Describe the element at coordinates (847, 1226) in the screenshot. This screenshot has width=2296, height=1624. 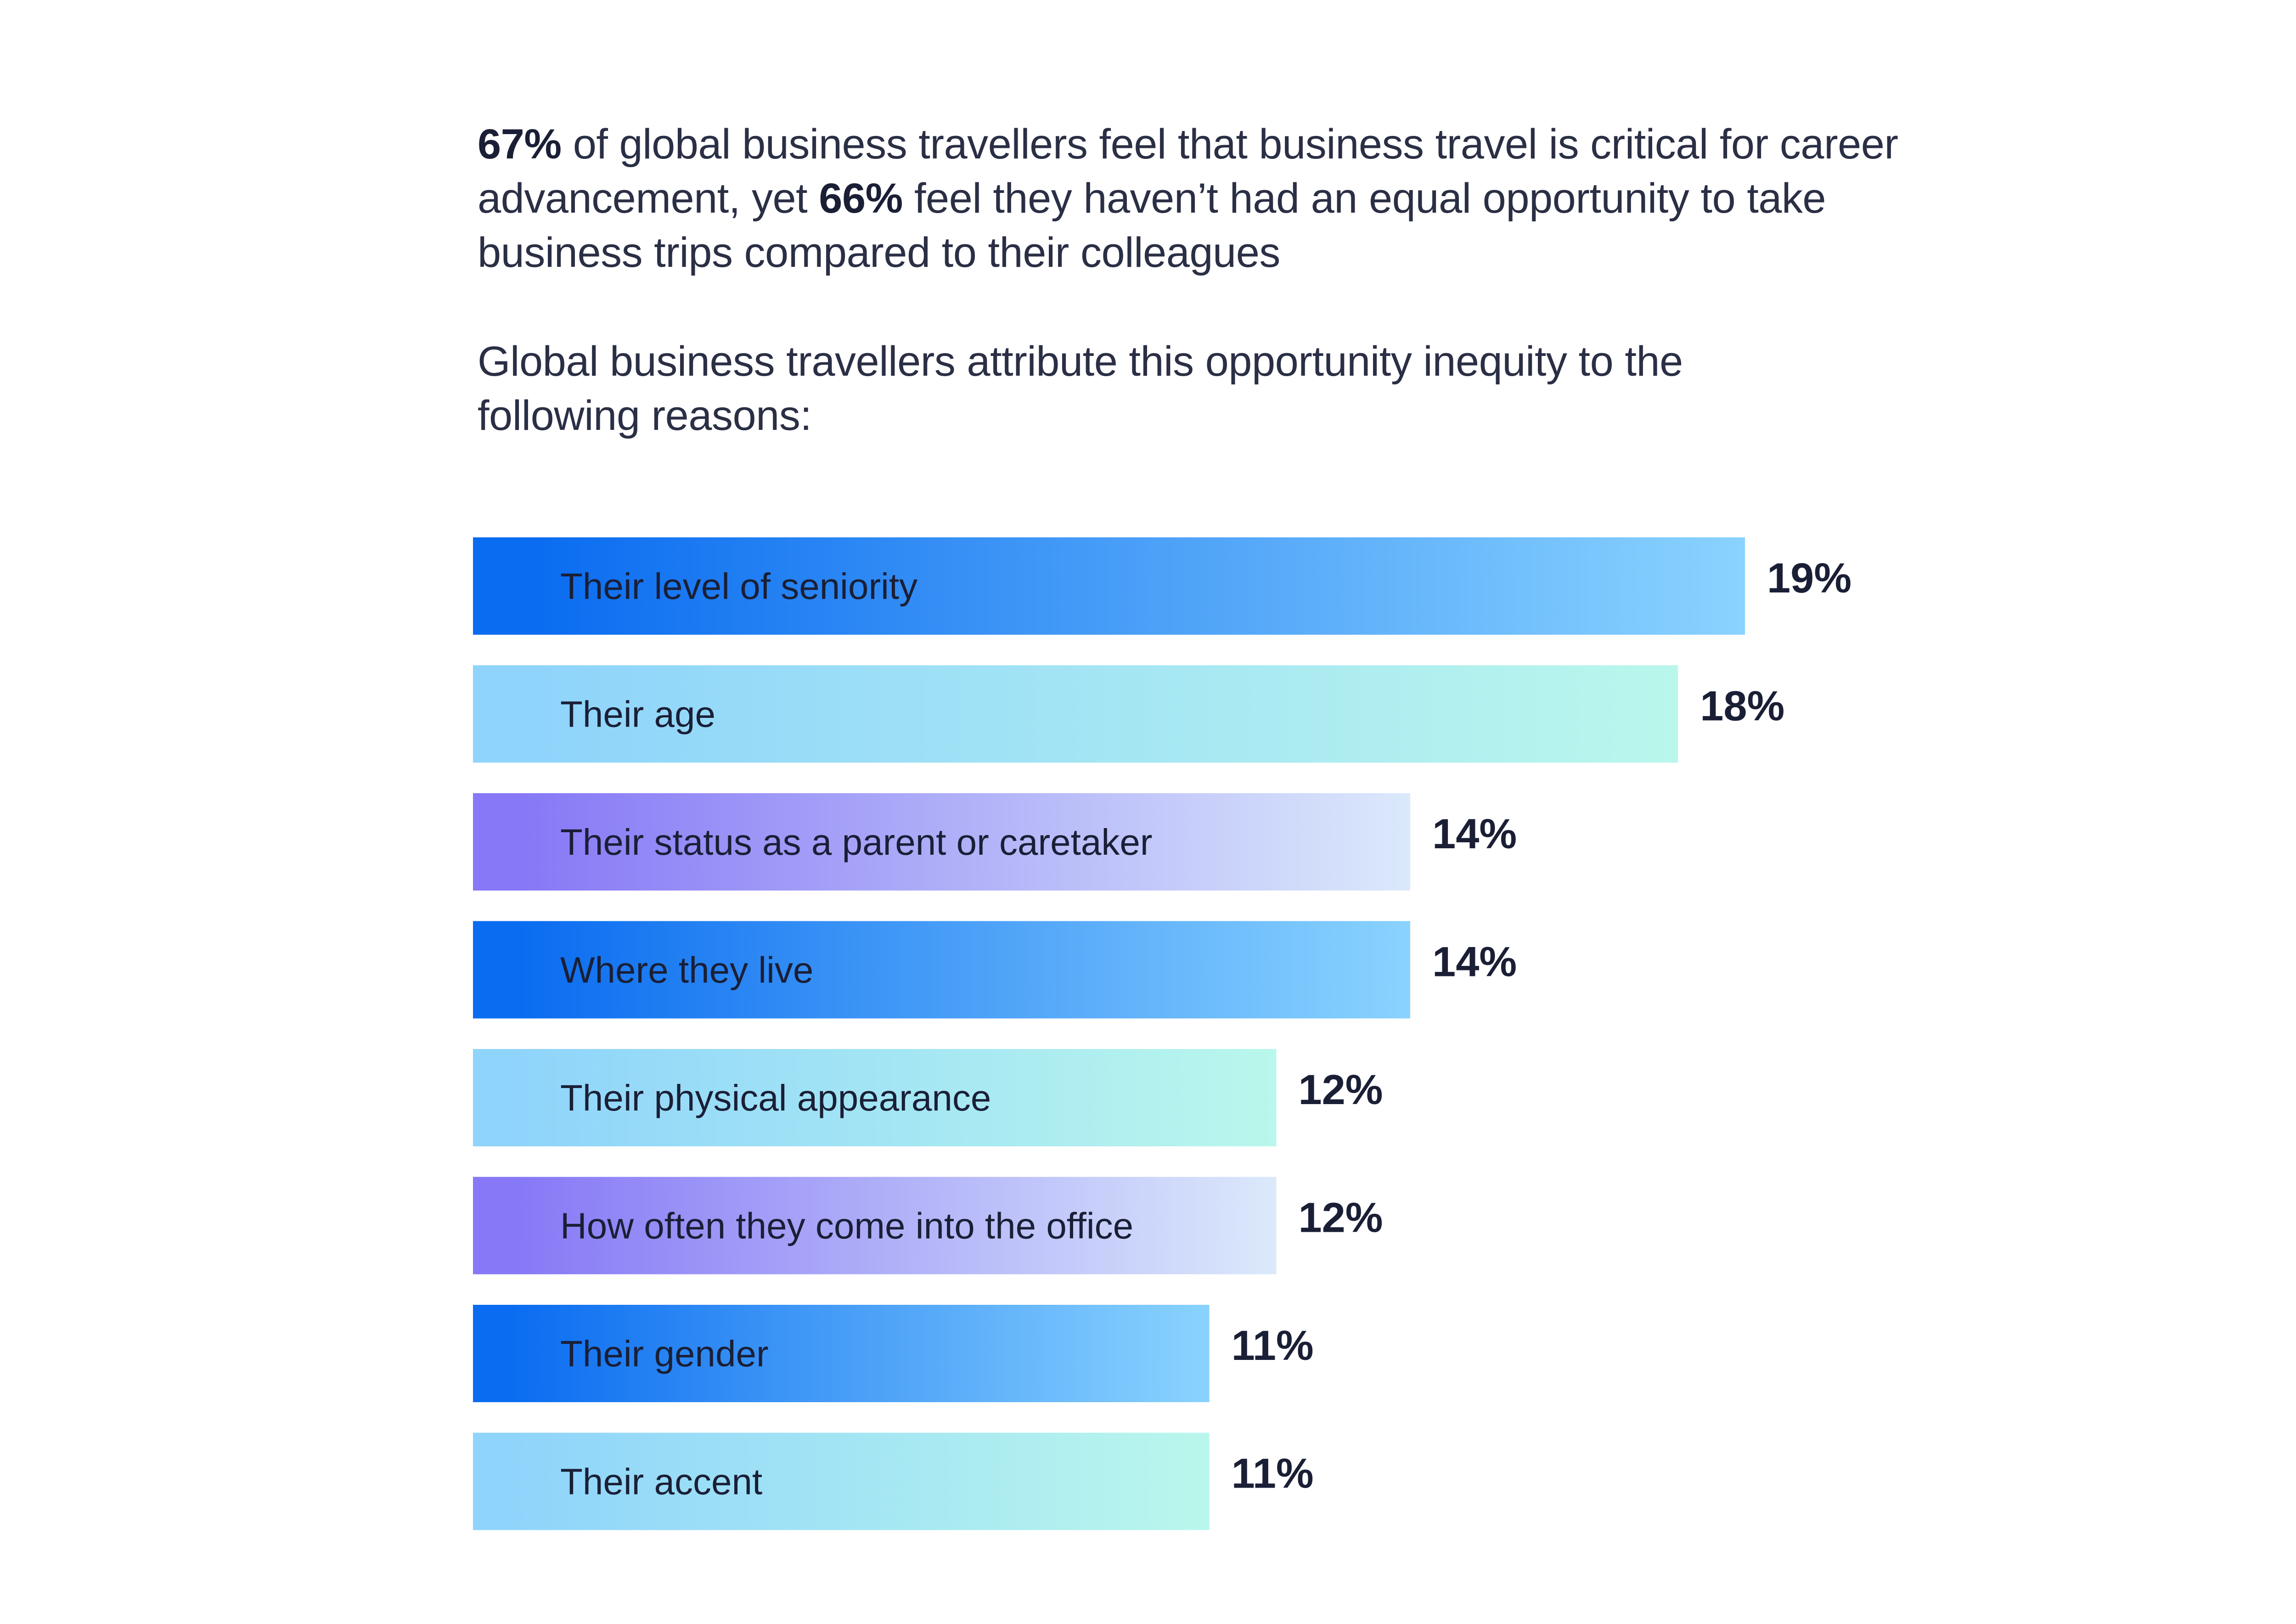
I see `bar-label: How often they come into the office` at that location.